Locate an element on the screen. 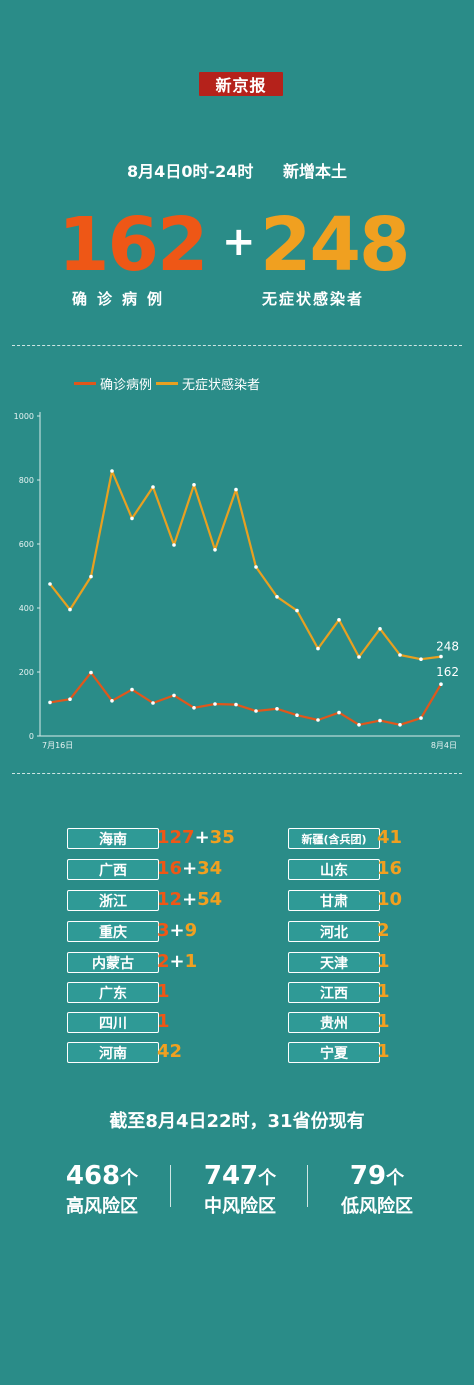 The image size is (474, 1385). value-confirmed: 1 is located at coordinates (163, 1021).